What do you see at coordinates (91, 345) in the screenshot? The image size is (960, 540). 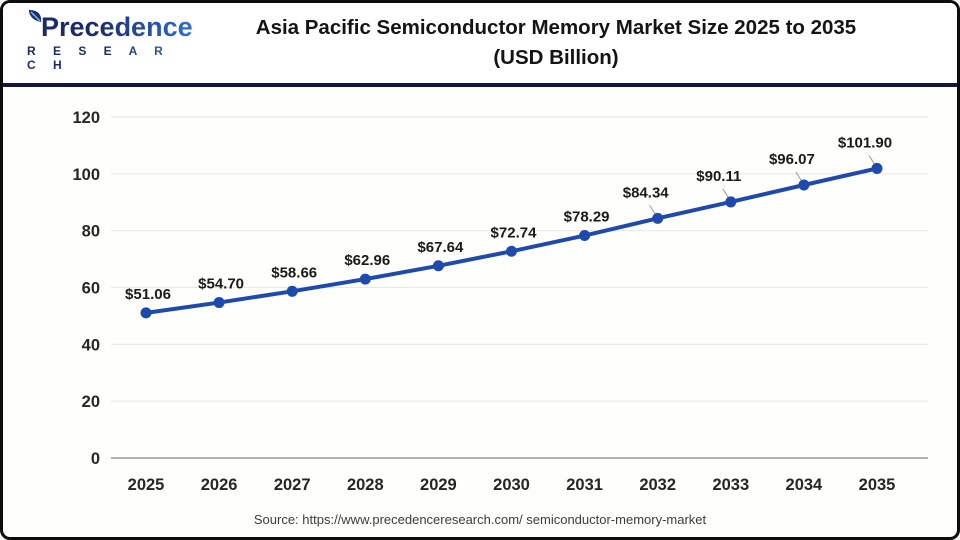 I see `y-tick-label: 40` at bounding box center [91, 345].